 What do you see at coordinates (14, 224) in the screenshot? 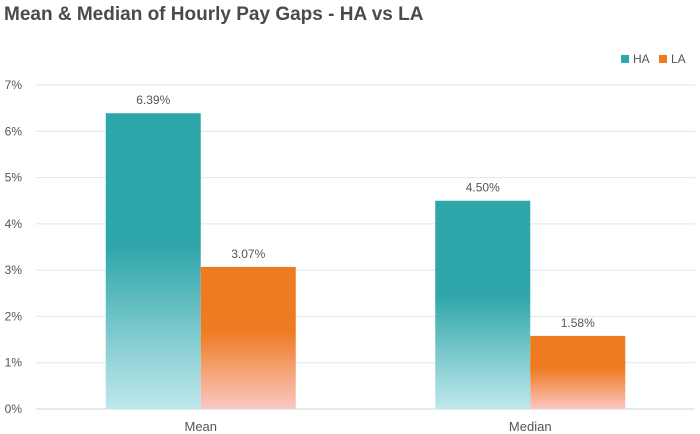
I see `y-tick-label: 4%` at bounding box center [14, 224].